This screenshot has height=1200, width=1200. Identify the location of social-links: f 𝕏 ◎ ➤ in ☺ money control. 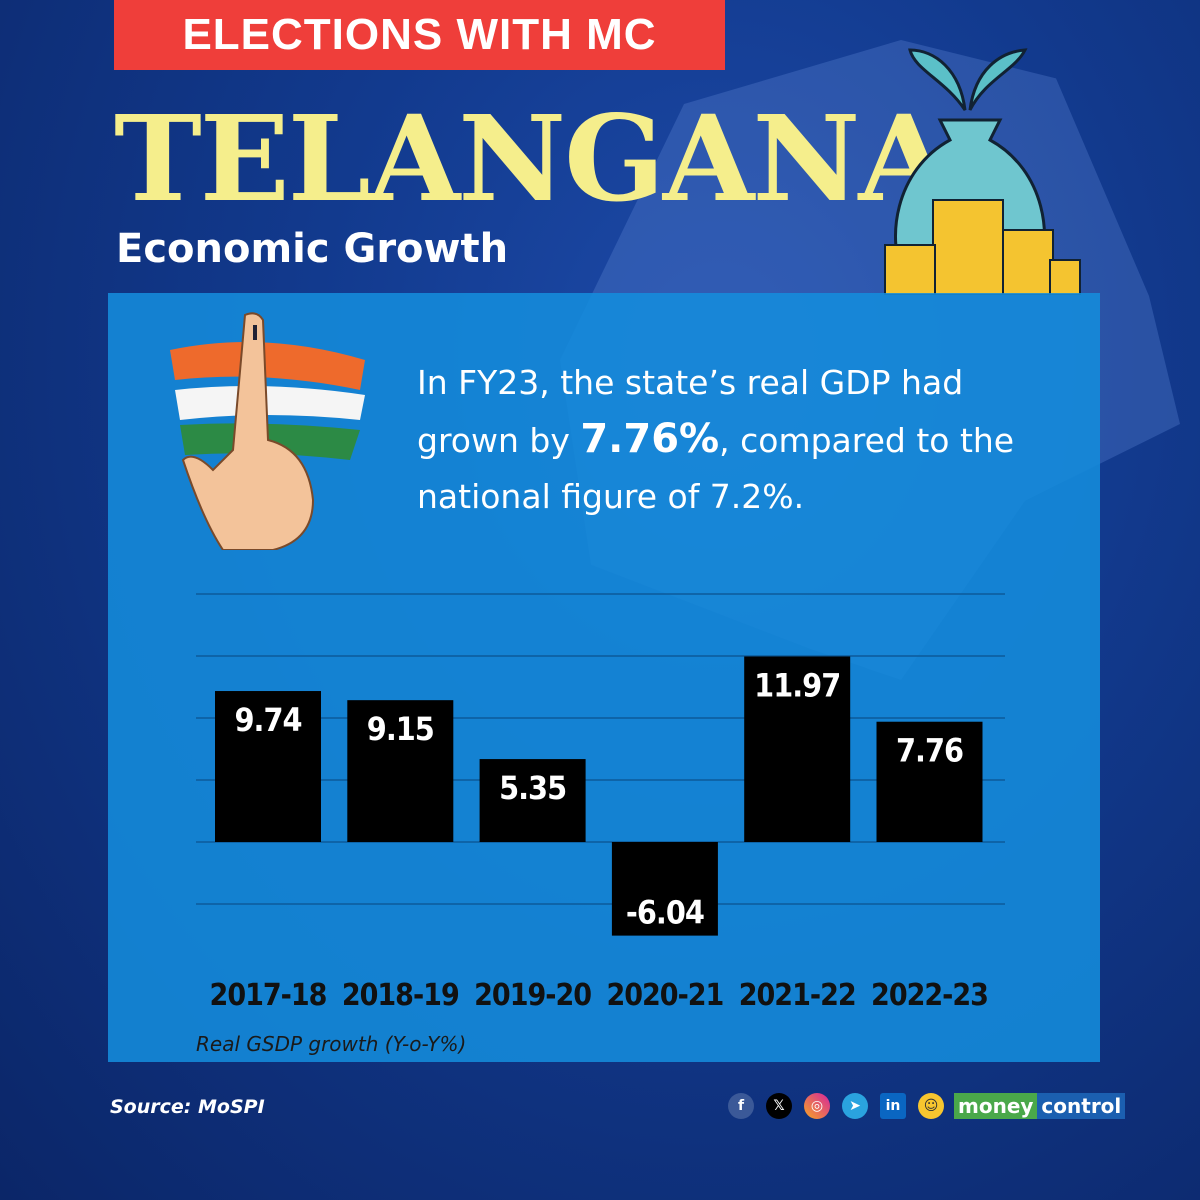
(927, 1106).